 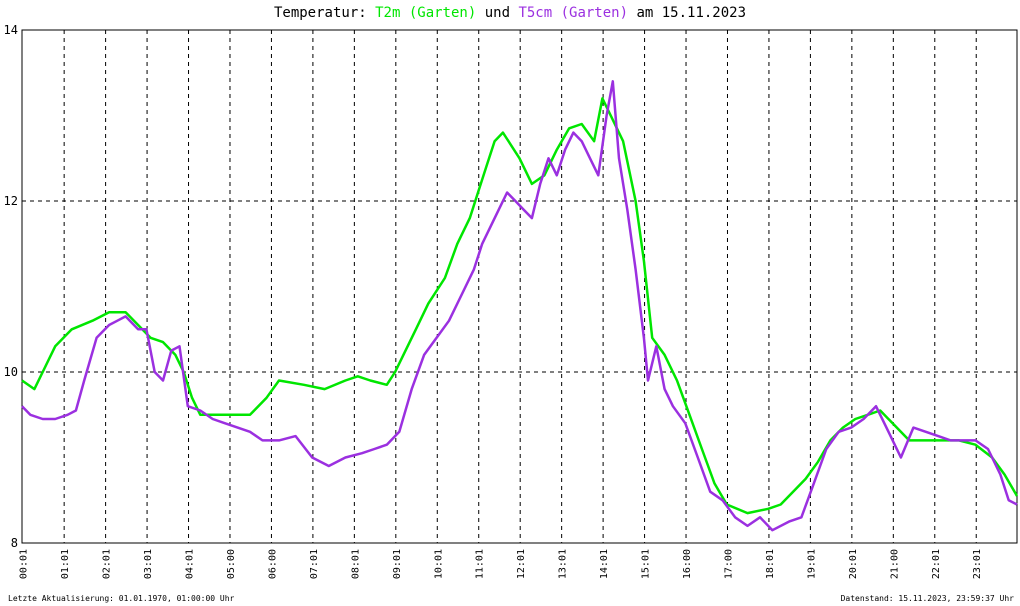 I want to click on x-tick-label: 05:00, so click(x=231, y=564).